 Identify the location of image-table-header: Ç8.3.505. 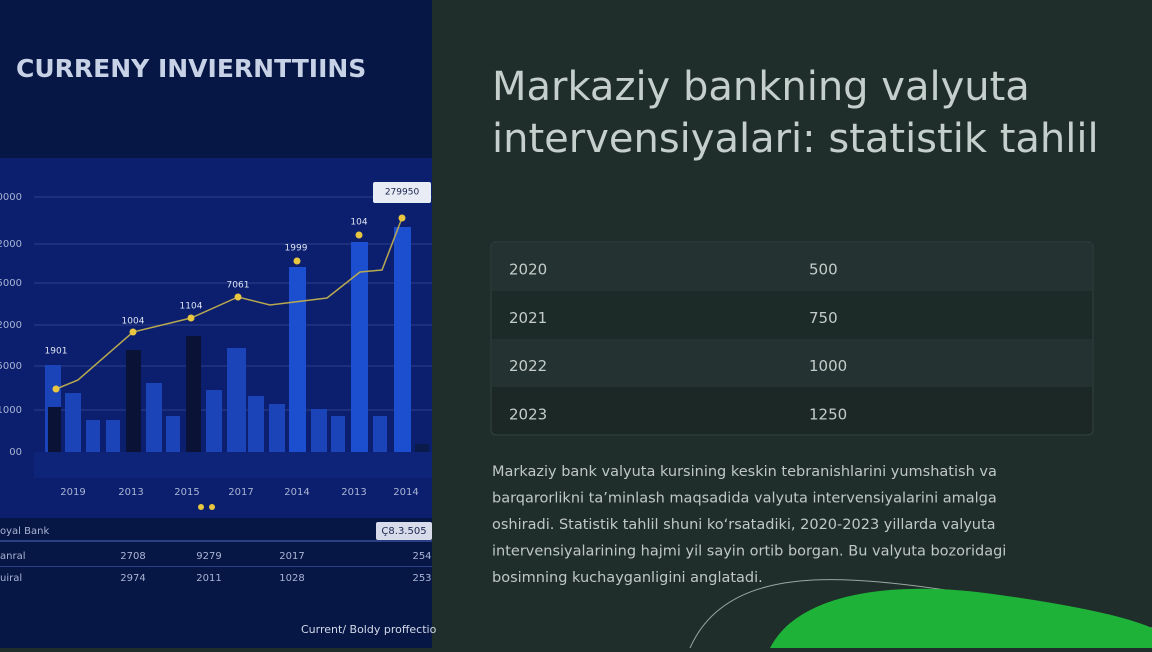
(403, 531).